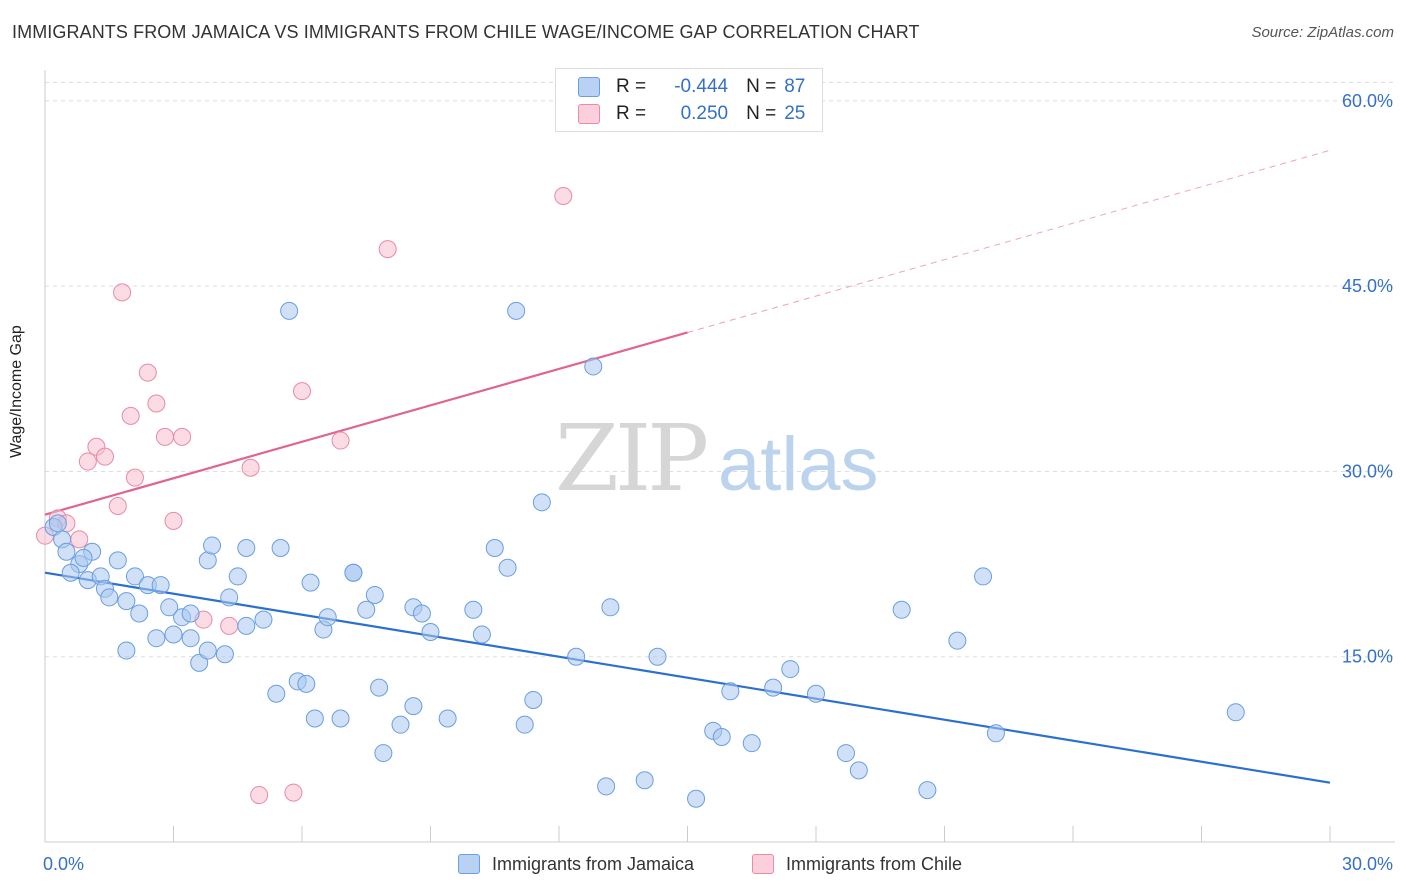 Image resolution: width=1406 pixels, height=892 pixels. I want to click on watermark: ZIP atlas, so click(717, 458).